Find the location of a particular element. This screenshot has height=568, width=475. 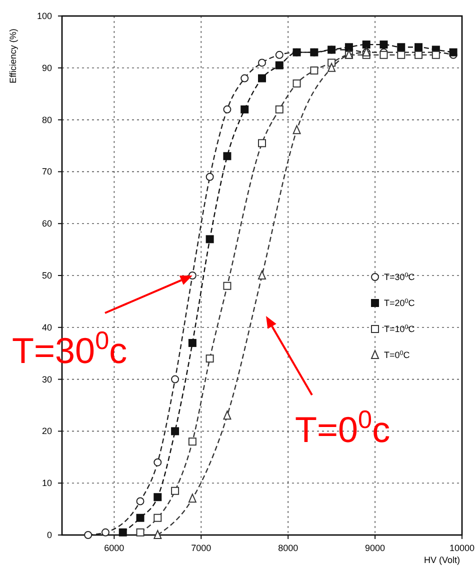

legend-label: T=10$^{0}$C is located at coordinates (400, 329).